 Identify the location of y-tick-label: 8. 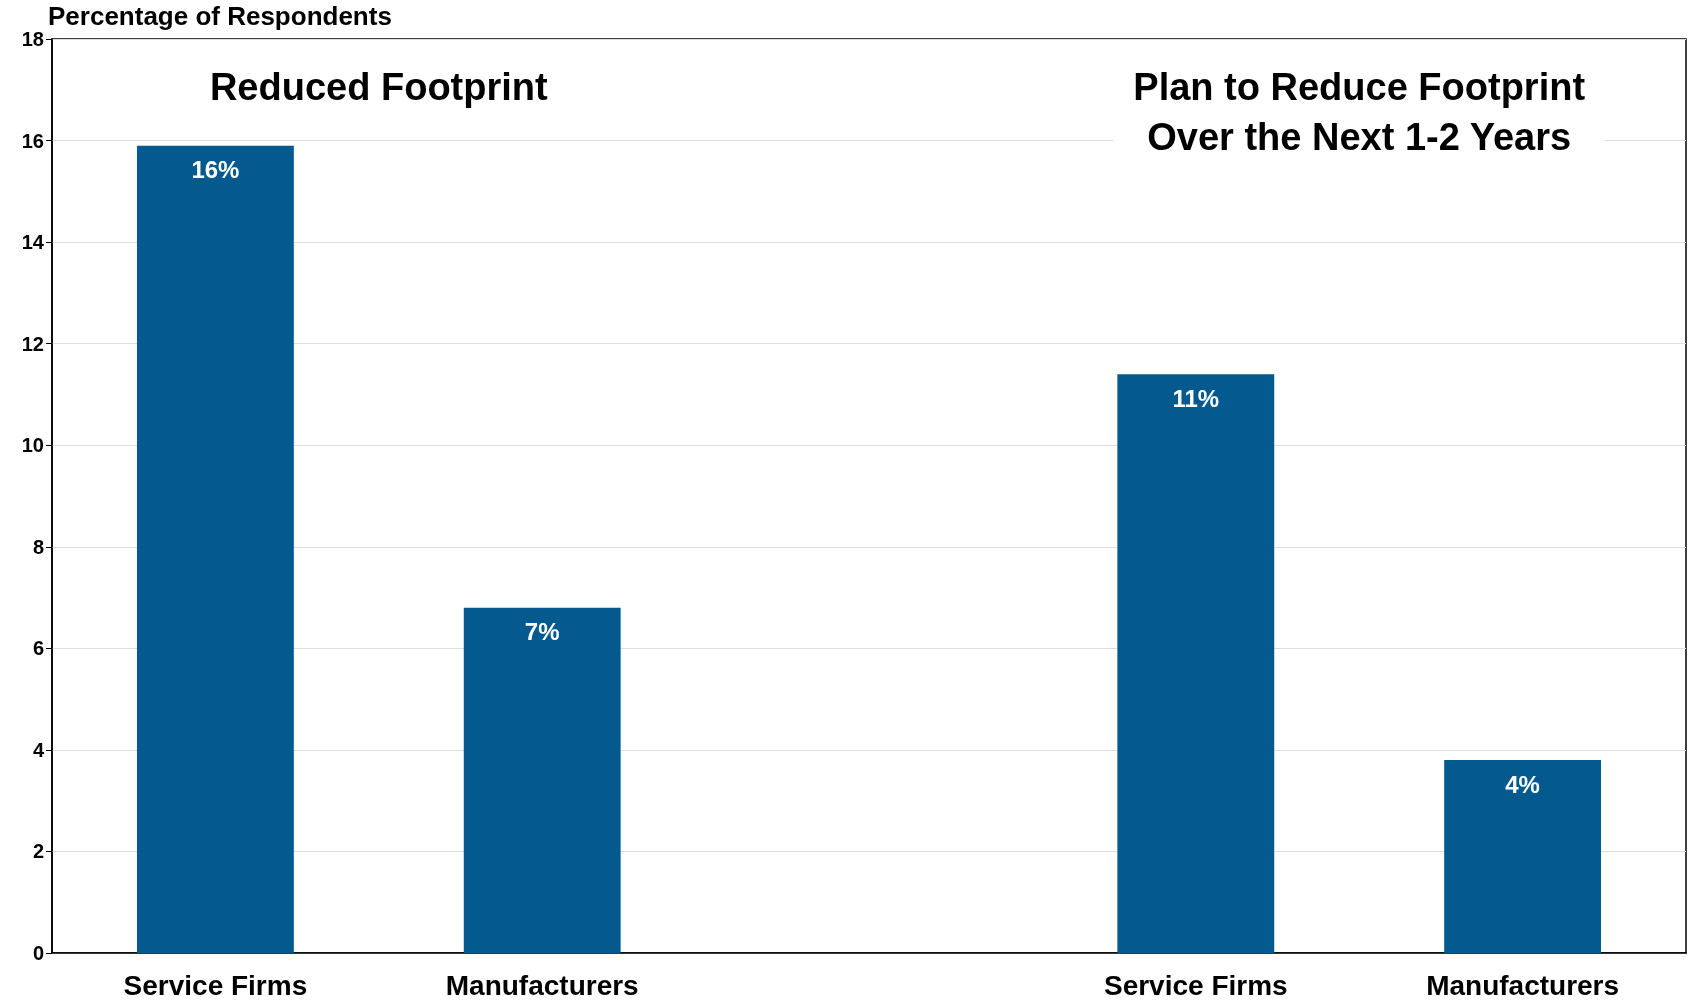
(38, 546).